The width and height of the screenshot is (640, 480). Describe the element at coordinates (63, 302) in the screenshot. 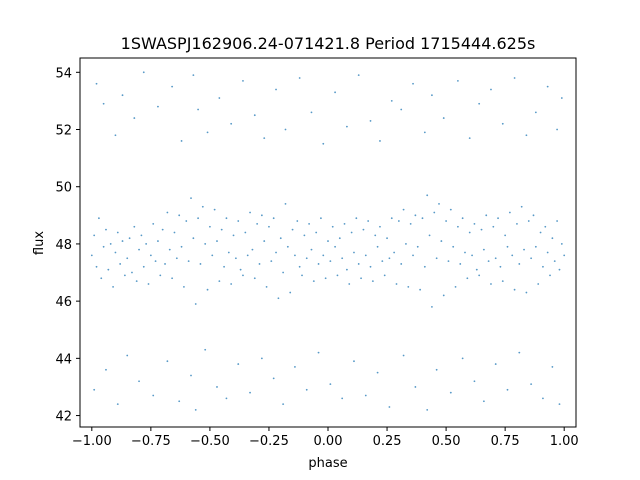

I see `y-tick-label: 46` at that location.